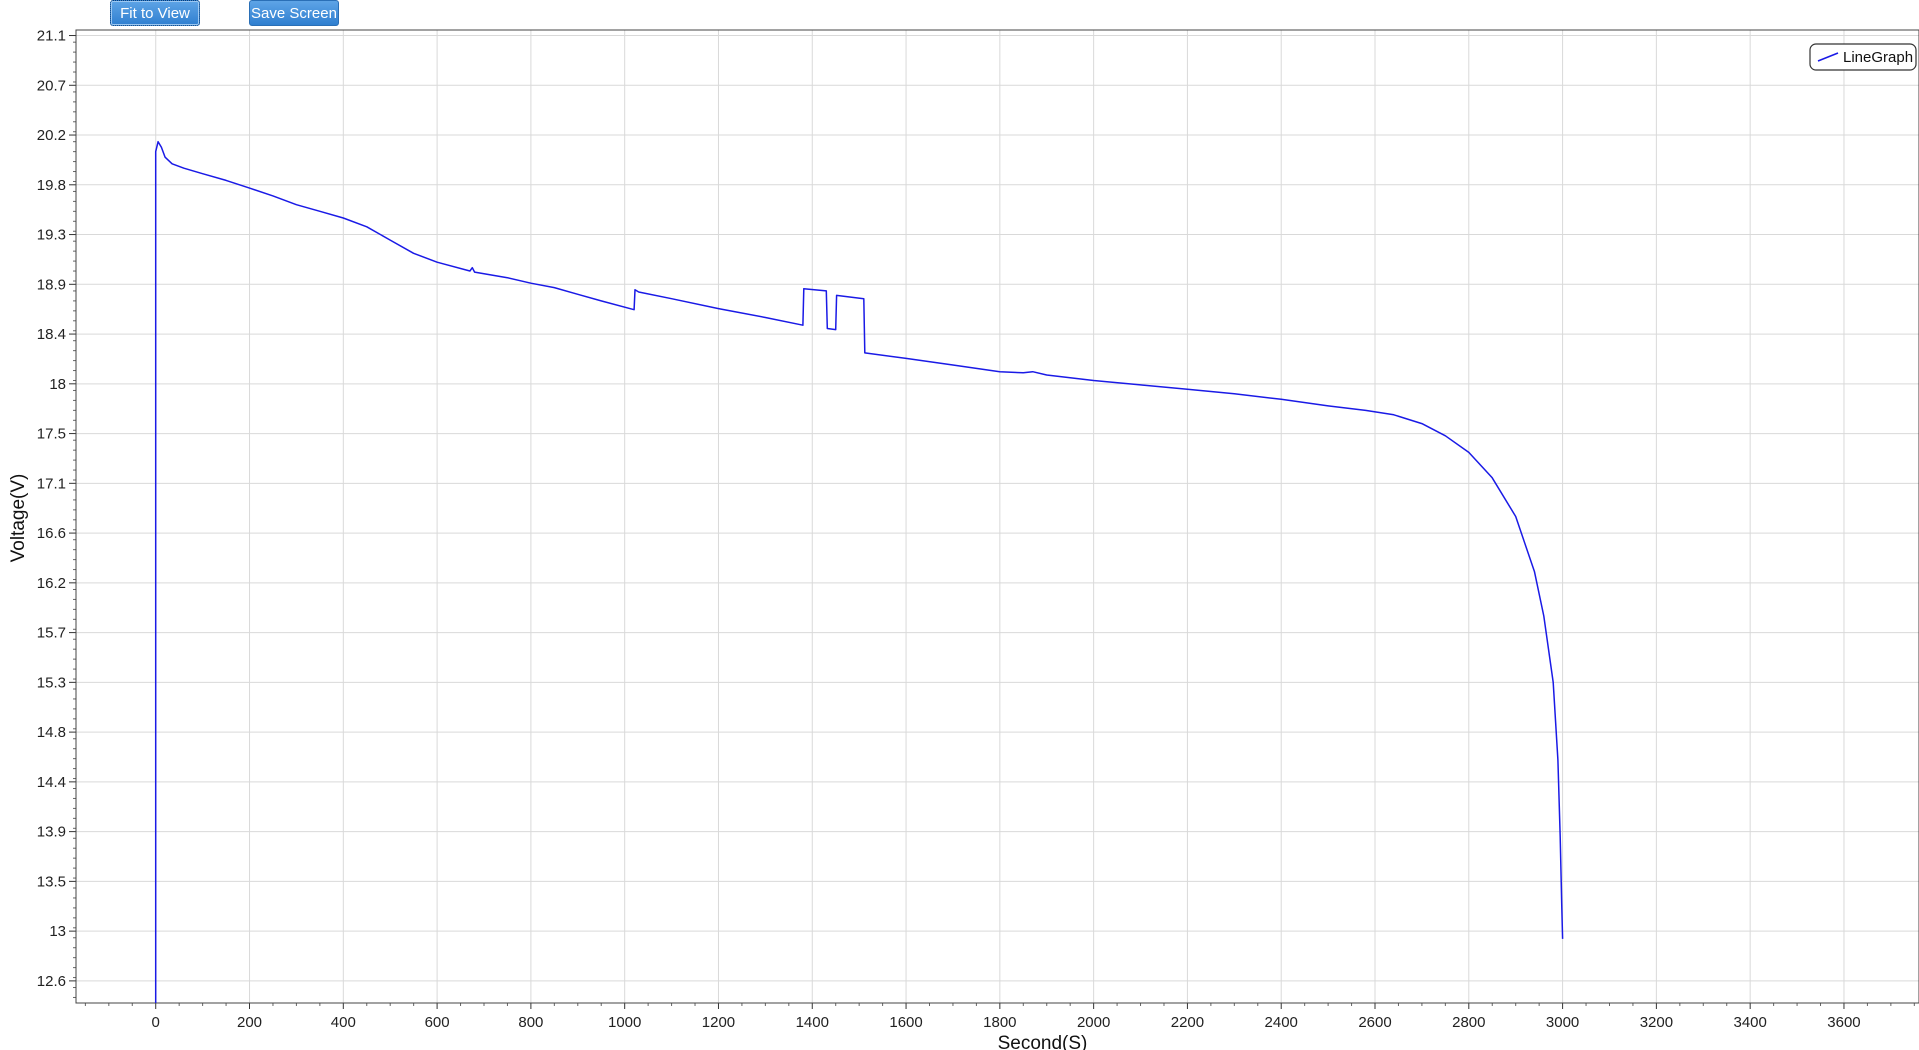 This screenshot has height=1050, width=1919. What do you see at coordinates (51, 533) in the screenshot?
I see `y-tick-label: 16.6` at bounding box center [51, 533].